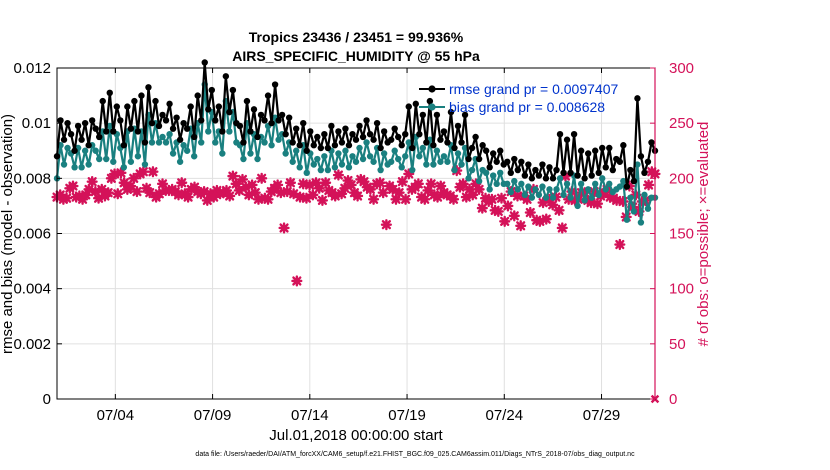  What do you see at coordinates (8, 234) in the screenshot?
I see `y-axis-label-left: rmse and bias (model - observation)` at bounding box center [8, 234].